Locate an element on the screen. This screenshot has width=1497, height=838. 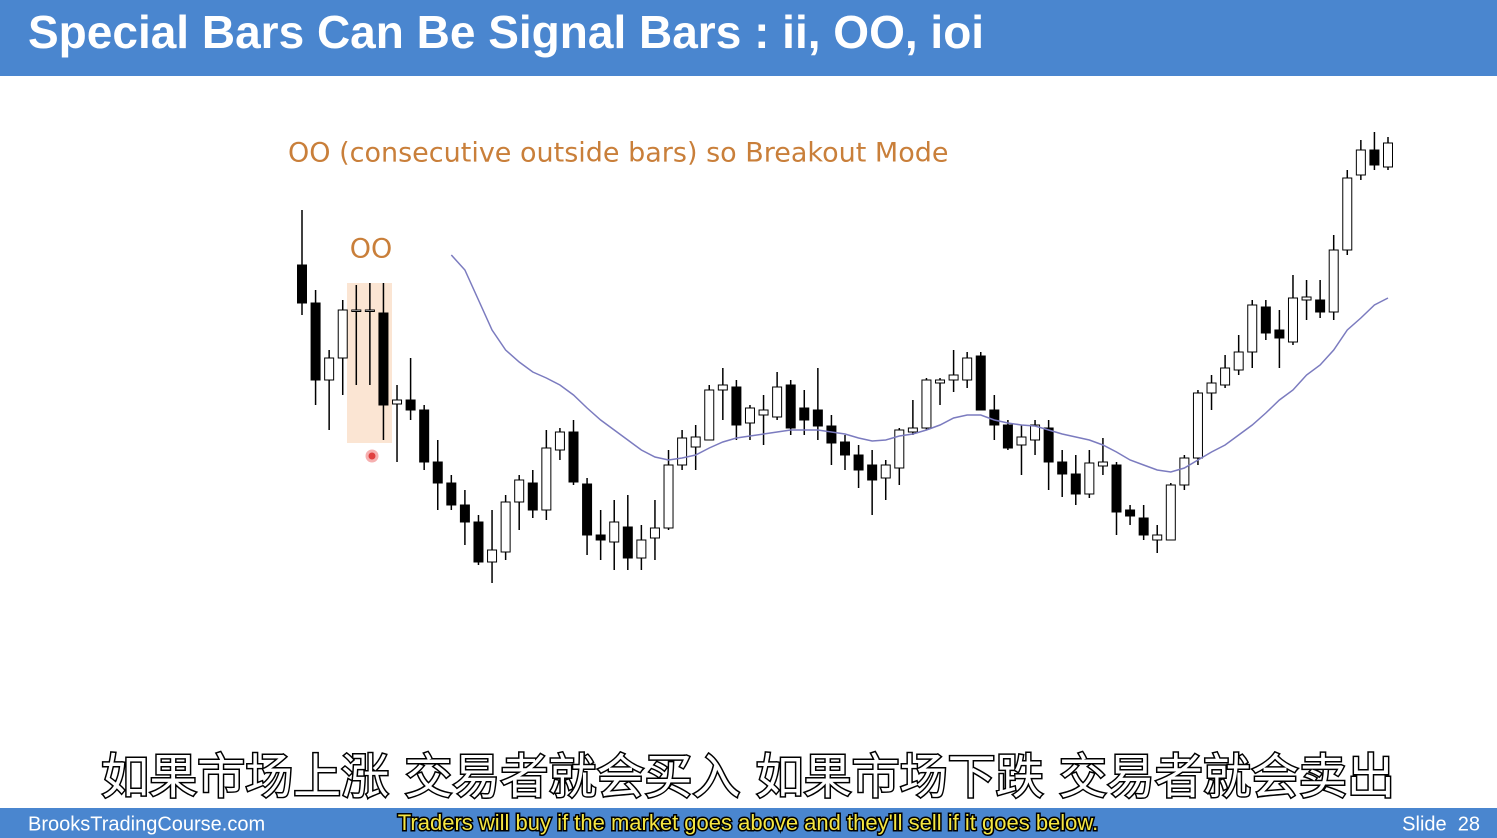
subtitle-chinese: 如果市场上涨 交易者就会买入 如果市场下跌 交易者就会卖出 is located at coordinates (748, 777).